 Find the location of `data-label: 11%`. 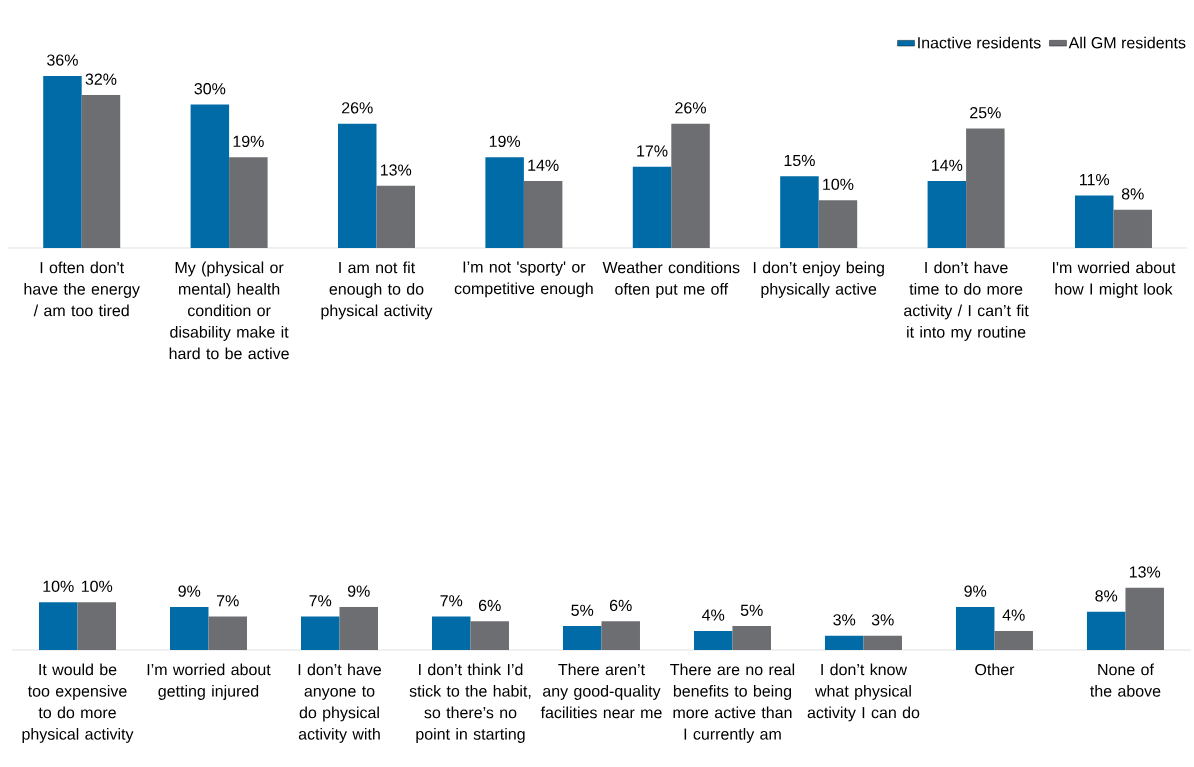

data-label: 11% is located at coordinates (1095, 180).